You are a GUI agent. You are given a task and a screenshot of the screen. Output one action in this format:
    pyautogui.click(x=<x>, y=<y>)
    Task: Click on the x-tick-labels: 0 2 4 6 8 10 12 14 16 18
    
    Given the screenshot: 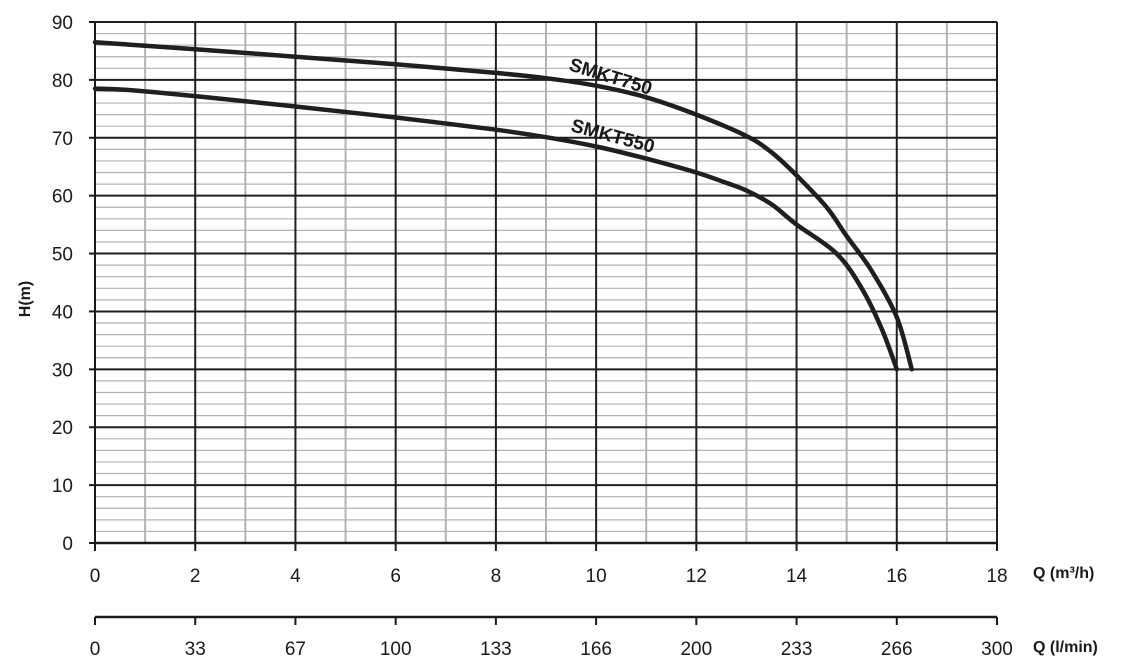 What is the action you would take?
    pyautogui.click(x=549, y=576)
    